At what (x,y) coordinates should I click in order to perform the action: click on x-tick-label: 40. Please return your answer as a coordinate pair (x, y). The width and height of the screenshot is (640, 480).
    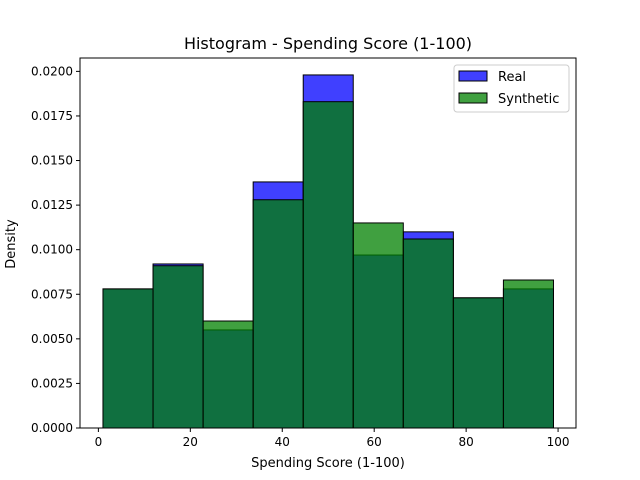
    Looking at the image, I should click on (282, 442).